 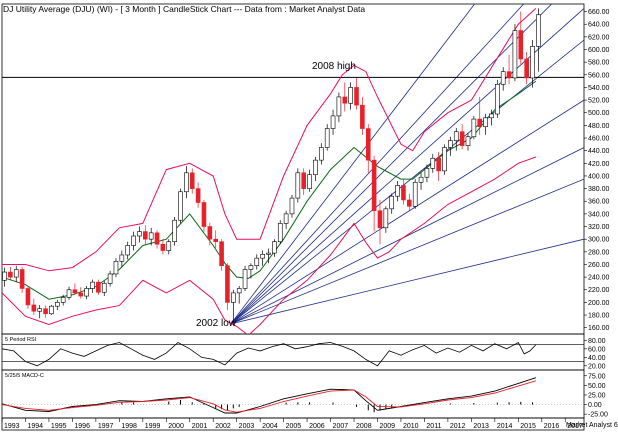 What do you see at coordinates (599, 316) in the screenshot?
I see `price-tick-label-1: 180.00` at bounding box center [599, 316].